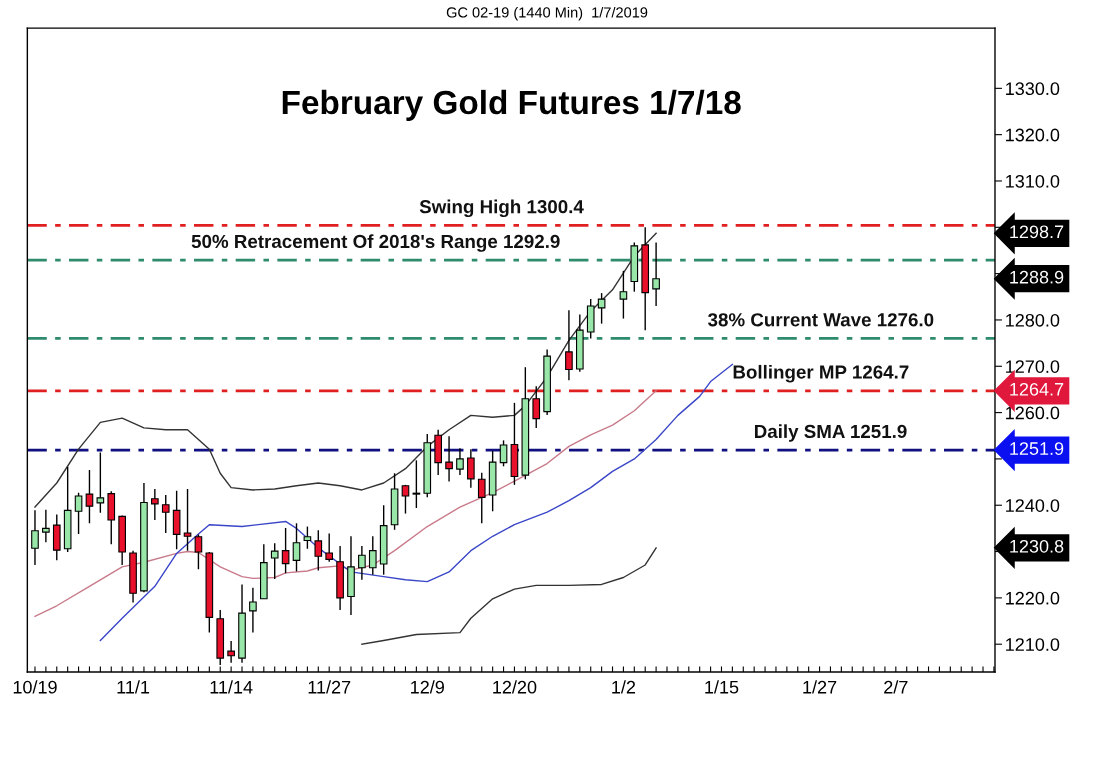 The width and height of the screenshot is (1094, 760). Describe the element at coordinates (1033, 505) in the screenshot. I see `y-tick-label: 1240.0` at that location.